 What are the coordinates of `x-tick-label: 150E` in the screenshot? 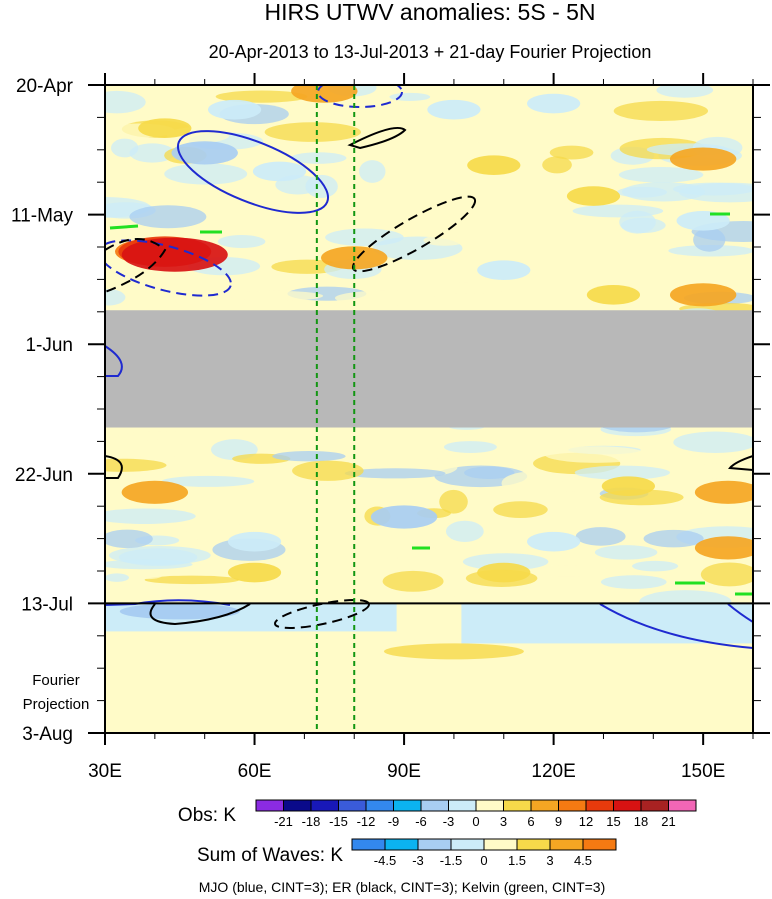 It's located at (703, 771).